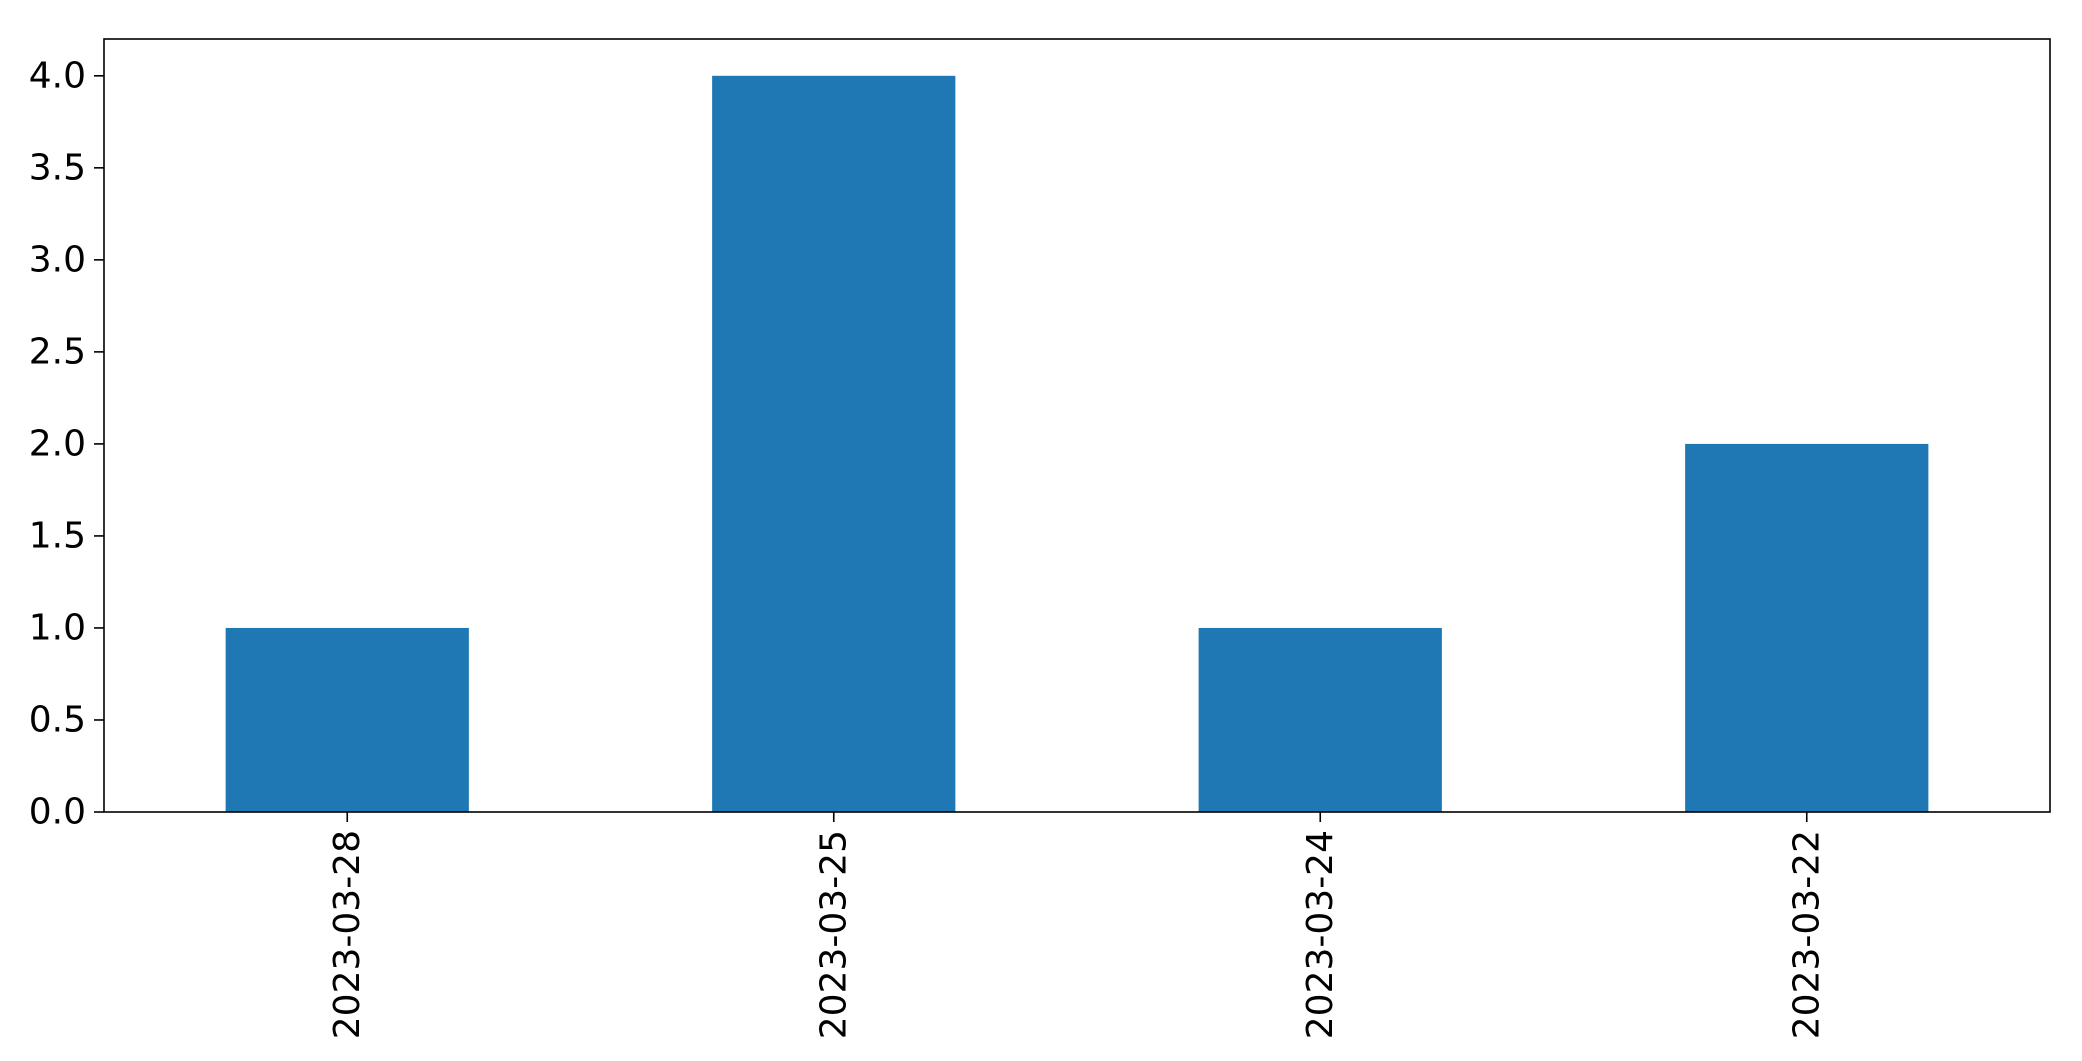 Image resolution: width=2082 pixels, height=1061 pixels. I want to click on x-tick-label: 2023-03-24, so click(1320, 934).